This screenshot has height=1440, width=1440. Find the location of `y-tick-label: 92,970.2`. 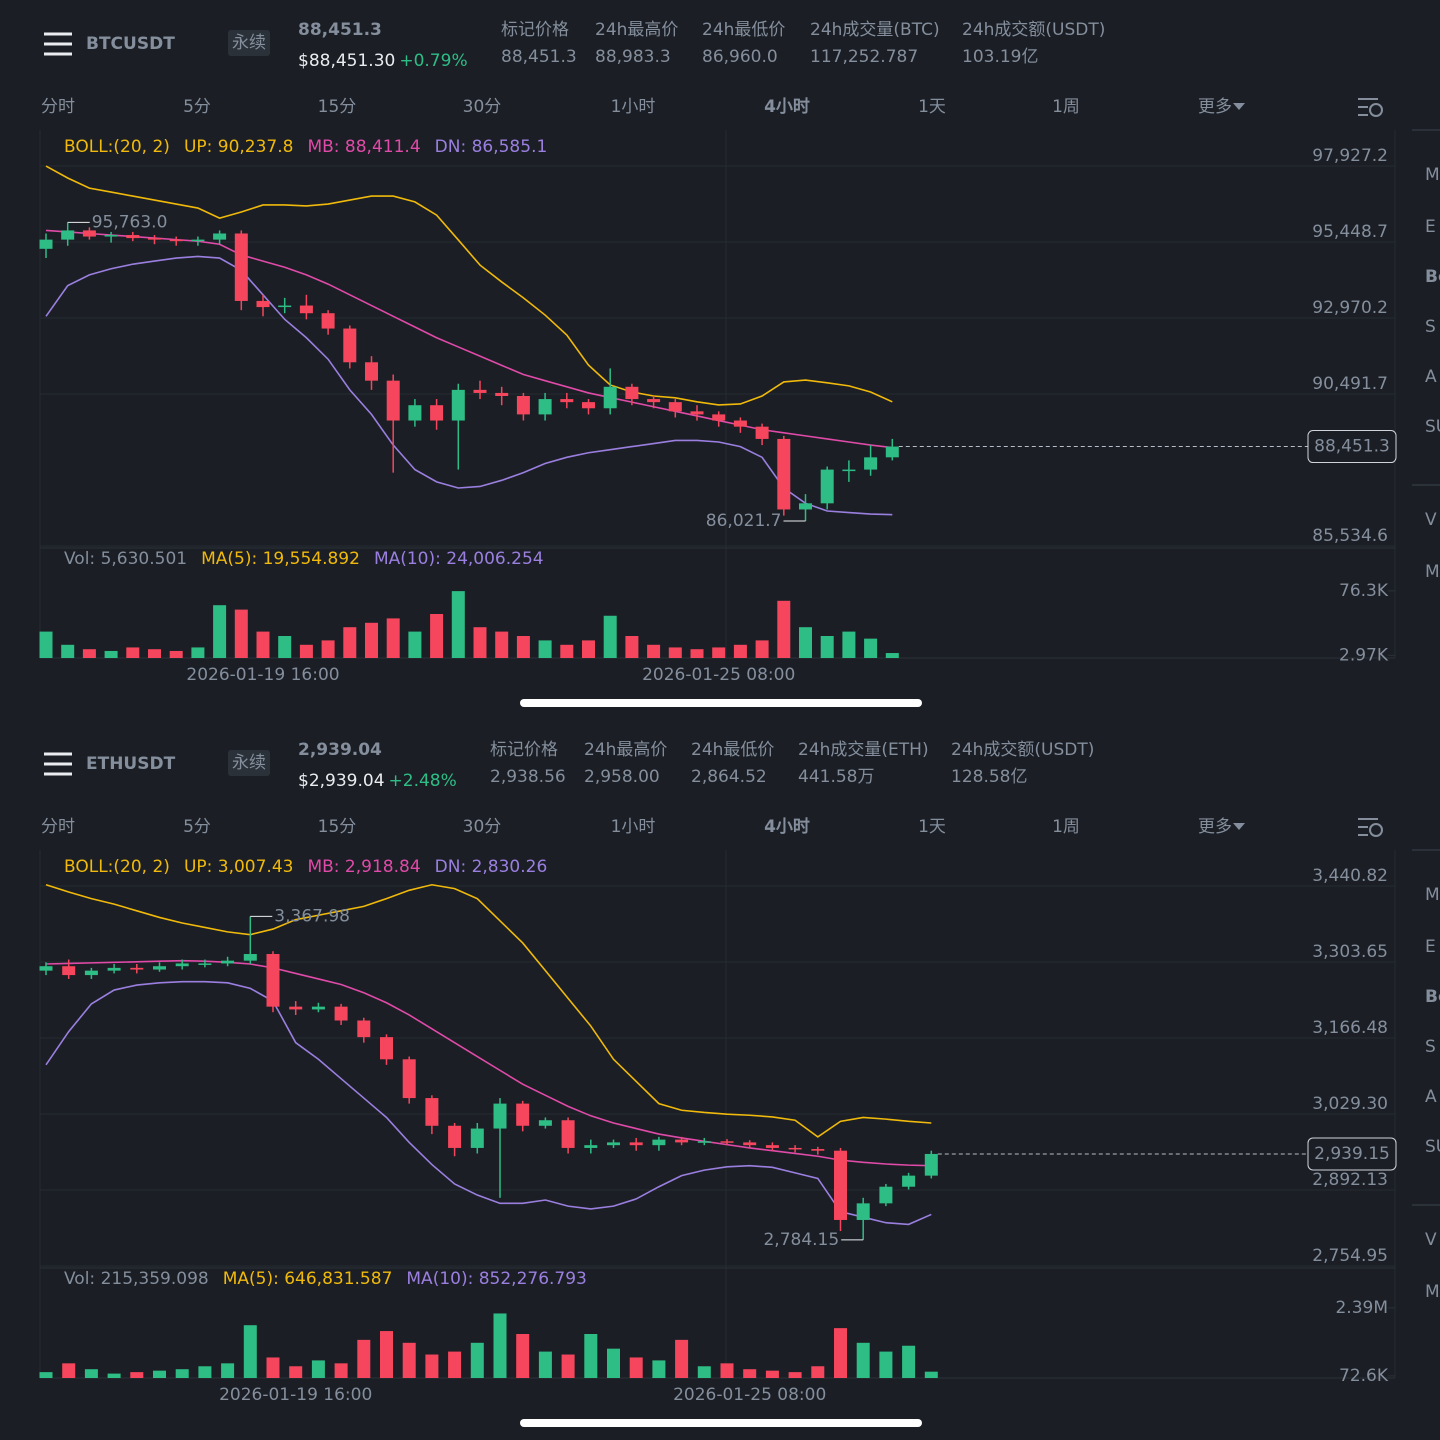

y-tick-label: 92,970.2 is located at coordinates (1350, 308).